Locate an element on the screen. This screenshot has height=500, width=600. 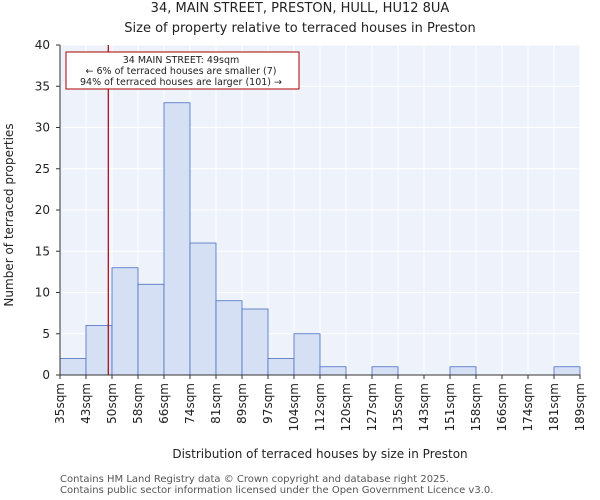
x-tick-label: 74sqm is located at coordinates (190, 403).